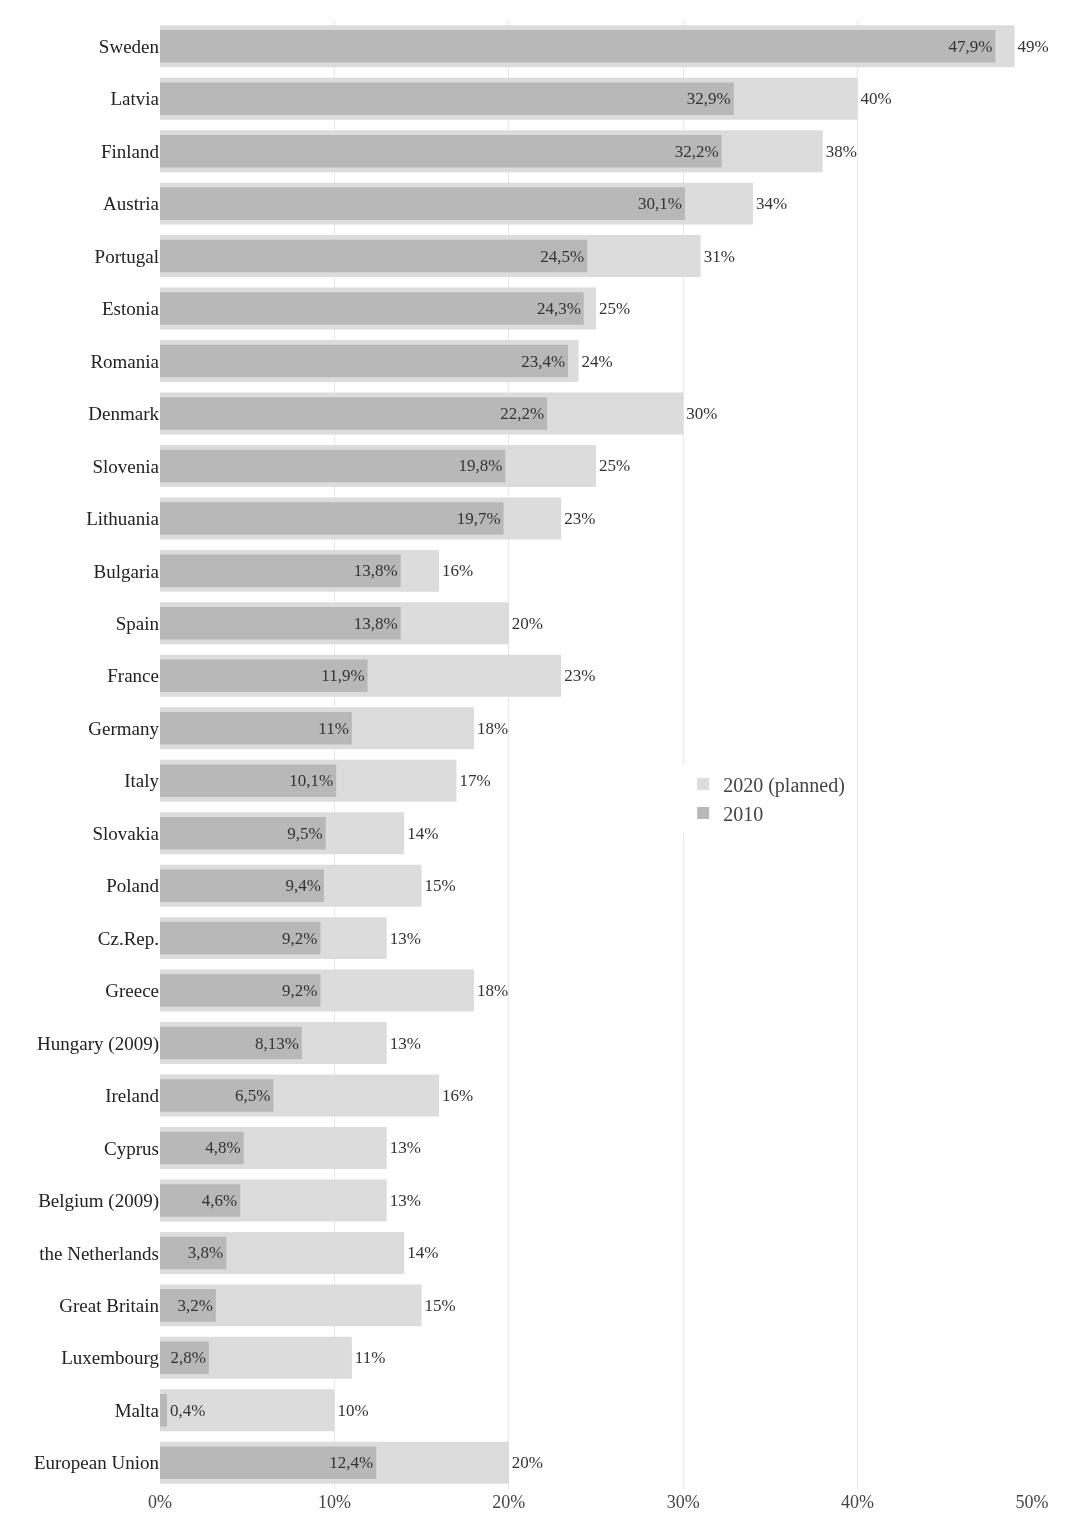 The width and height of the screenshot is (1072, 1539). Describe the element at coordinates (743, 813) in the screenshot. I see `legend-label: 2010` at that location.